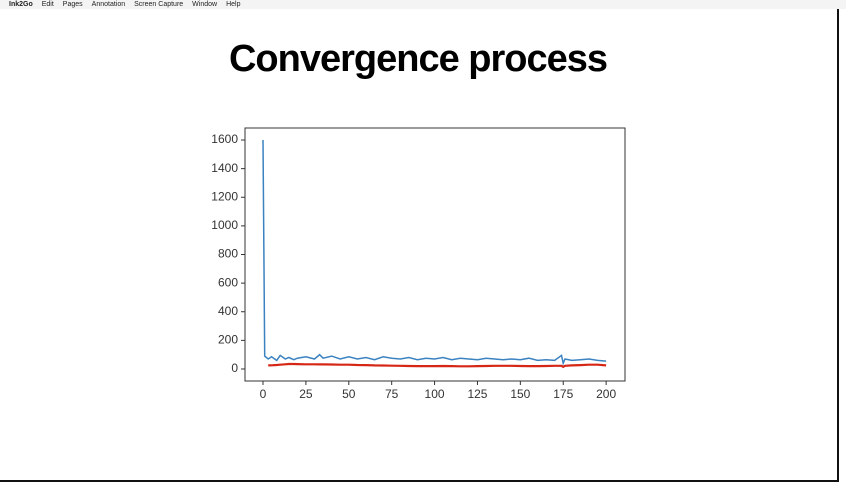 This screenshot has height=482, width=846. Describe the element at coordinates (108, 4) in the screenshot. I see `menu-item: Annotation` at that location.